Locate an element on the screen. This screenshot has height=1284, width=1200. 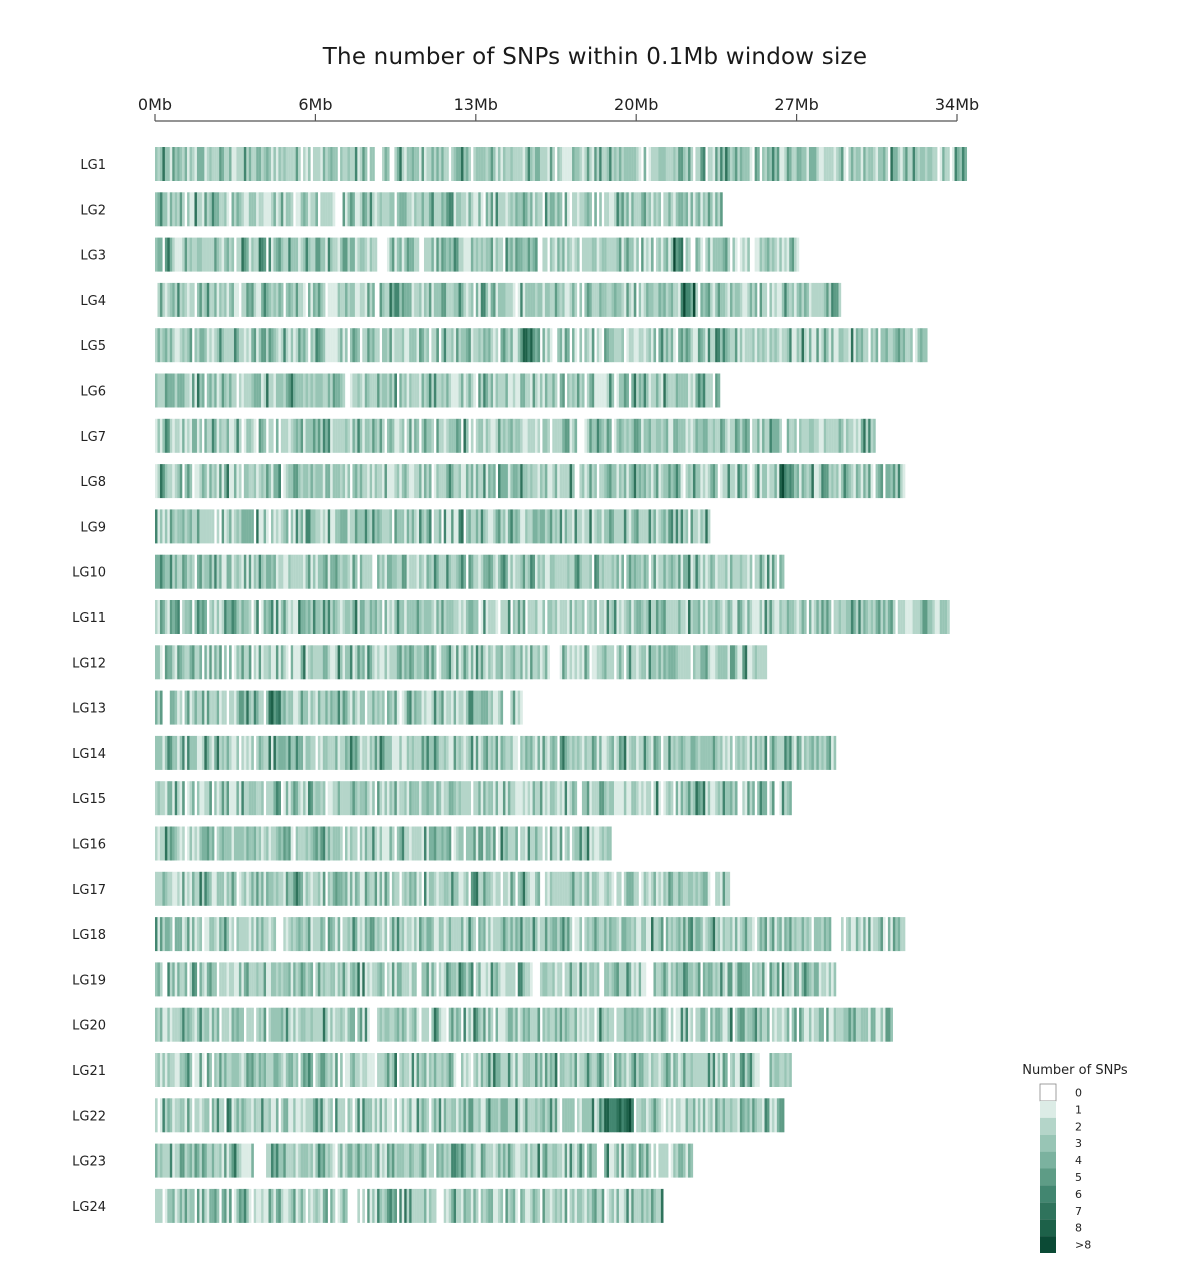
chromosome-label: LG20 is located at coordinates (89, 1026).